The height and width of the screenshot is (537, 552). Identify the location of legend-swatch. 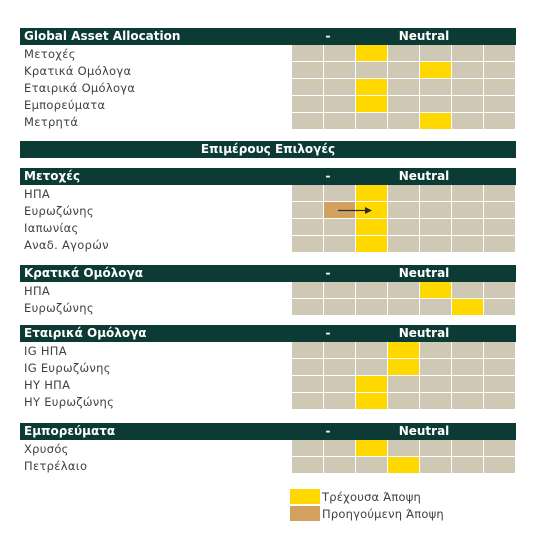
(305, 513).